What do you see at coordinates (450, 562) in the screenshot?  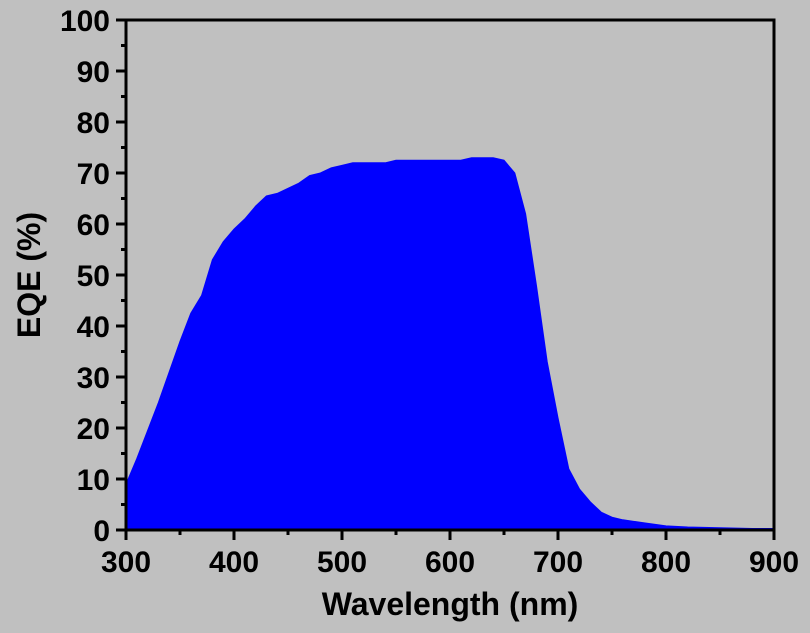 I see `x-tick-label: 600` at bounding box center [450, 562].